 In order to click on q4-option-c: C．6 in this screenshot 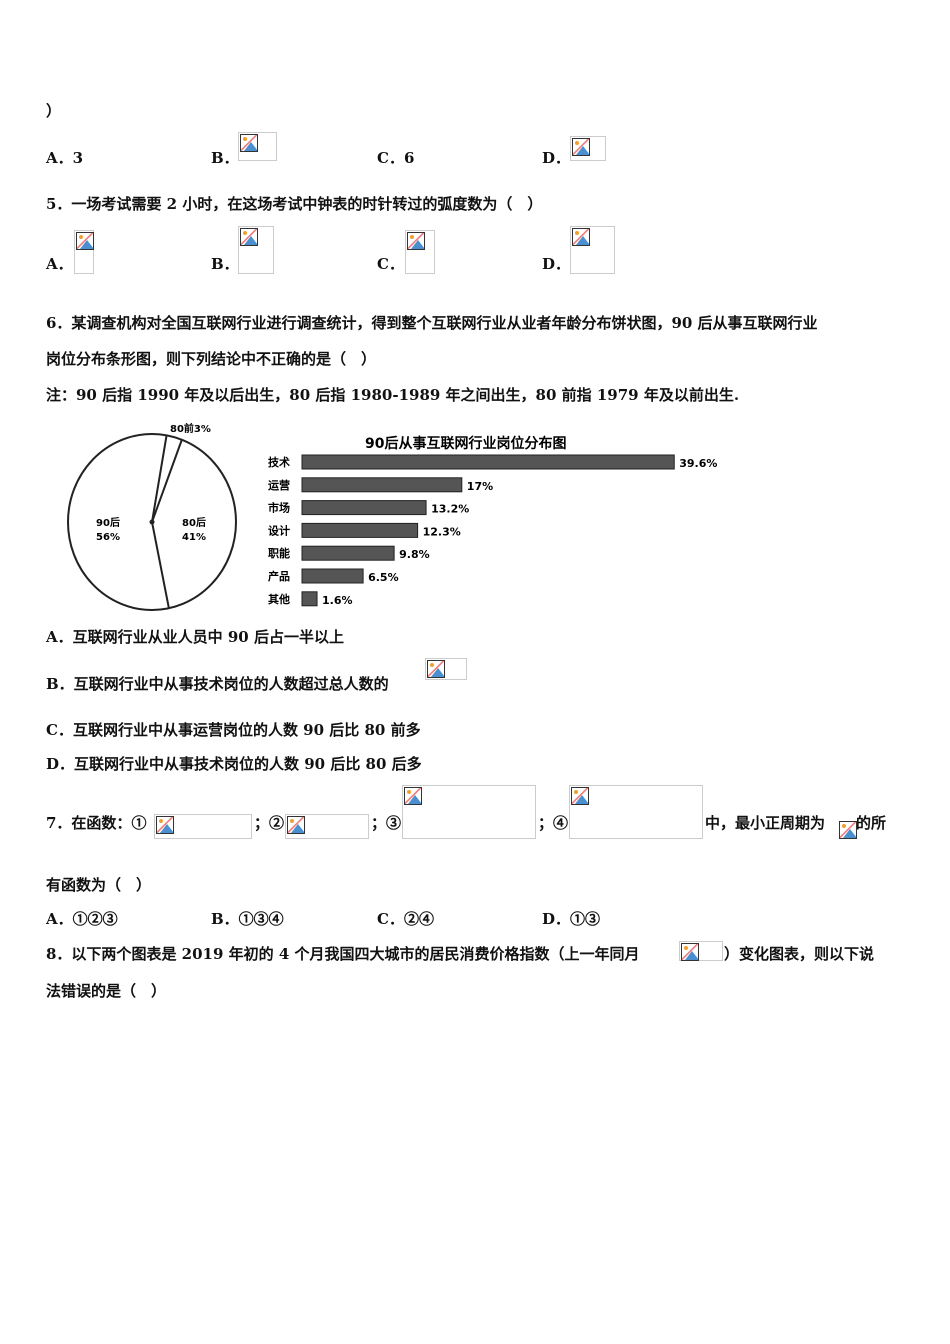, I will do `click(396, 158)`.